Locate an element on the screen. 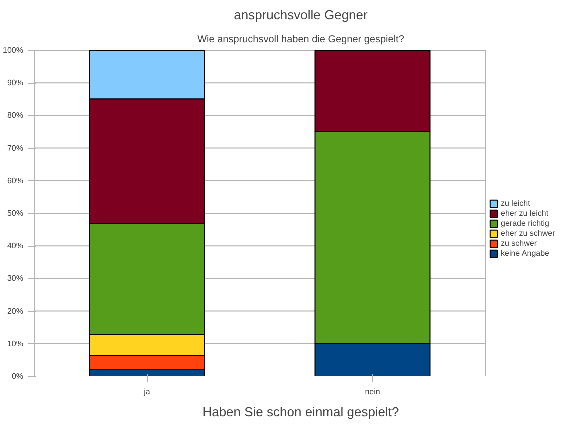 The height and width of the screenshot is (431, 582). x-tick-label: ja is located at coordinates (147, 392).